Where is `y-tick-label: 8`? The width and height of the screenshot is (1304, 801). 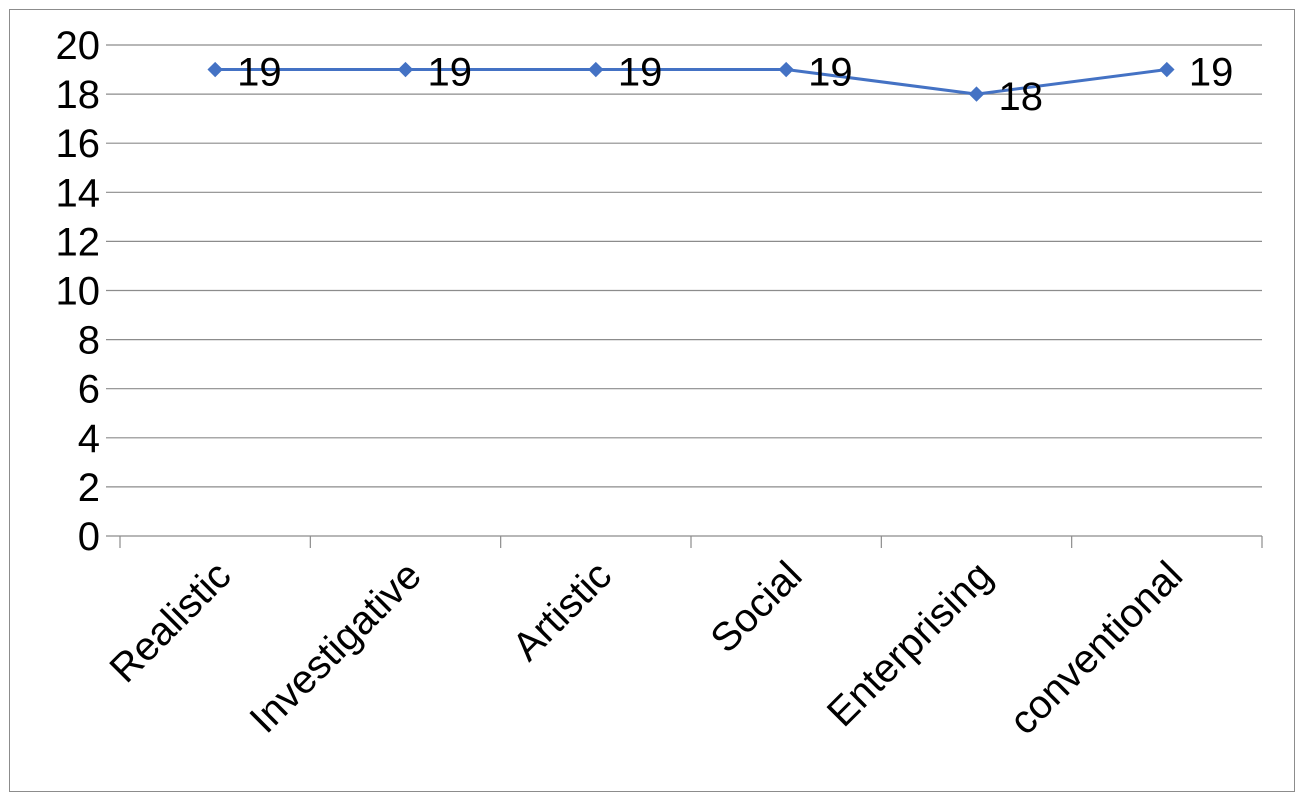 y-tick-label: 8 is located at coordinates (89, 341).